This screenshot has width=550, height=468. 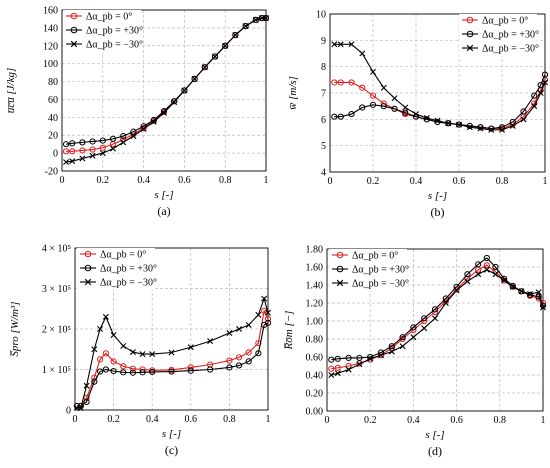 What do you see at coordinates (498, 35) in the screenshot?
I see `legend-background` at bounding box center [498, 35].